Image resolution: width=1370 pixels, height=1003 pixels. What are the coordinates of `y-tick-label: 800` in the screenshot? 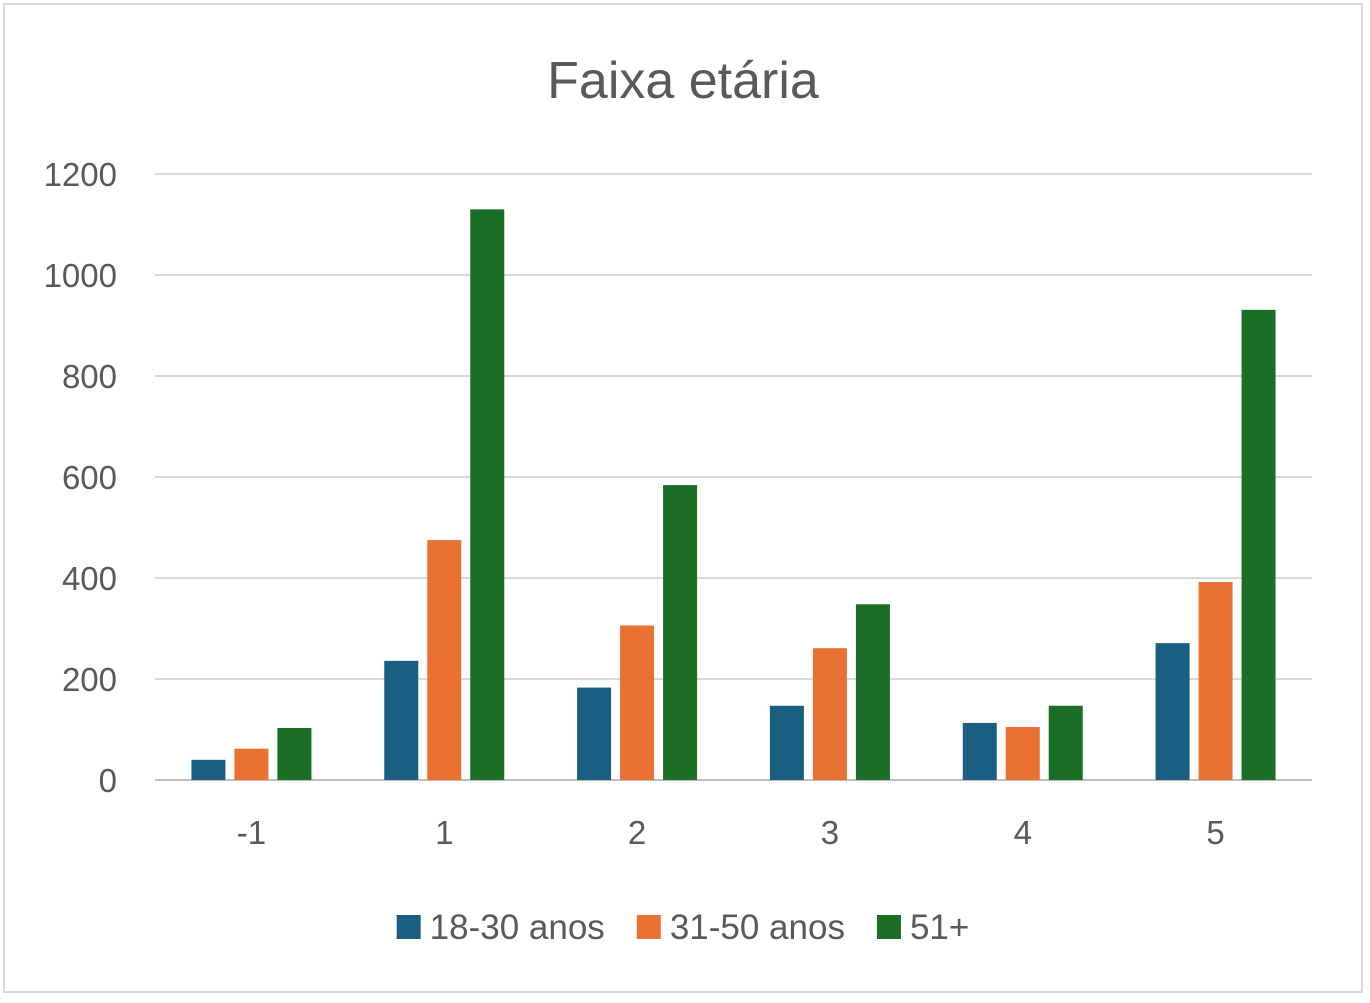 It's located at (89, 376).